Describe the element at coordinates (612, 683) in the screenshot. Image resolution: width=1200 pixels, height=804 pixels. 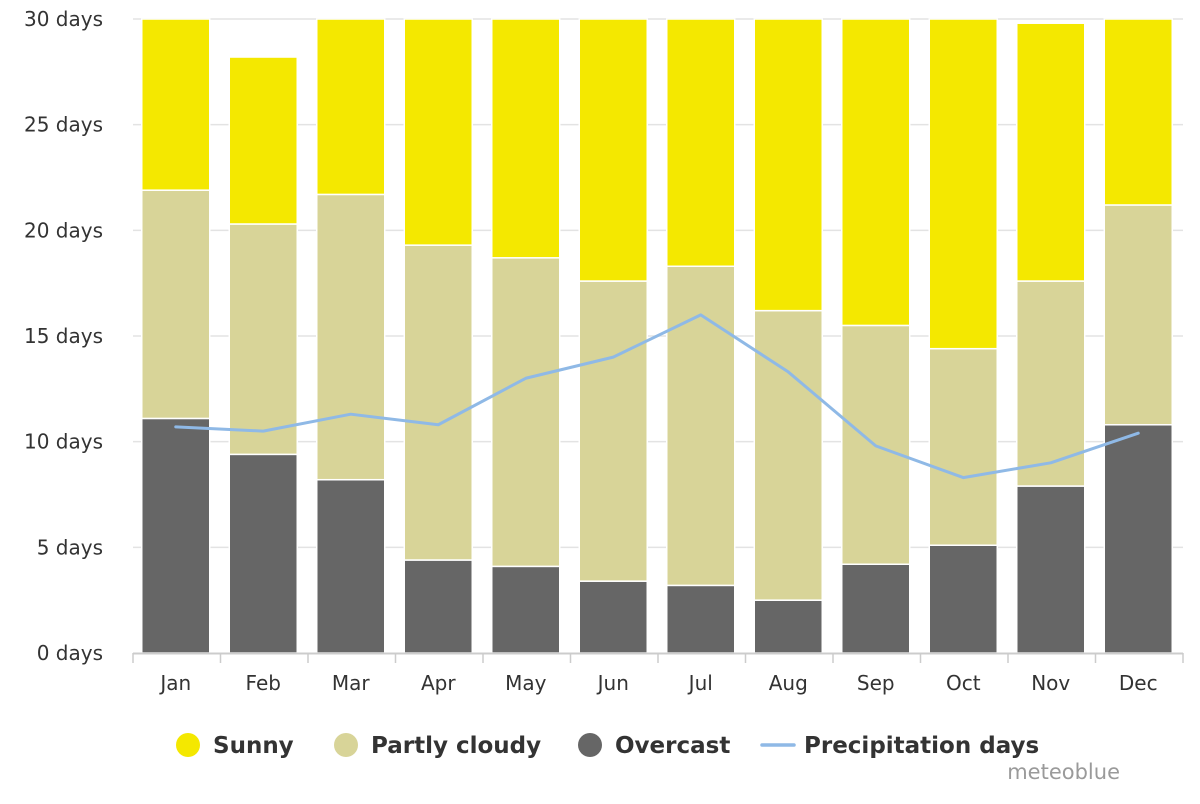
I see `x-tick-label: Jun` at that location.